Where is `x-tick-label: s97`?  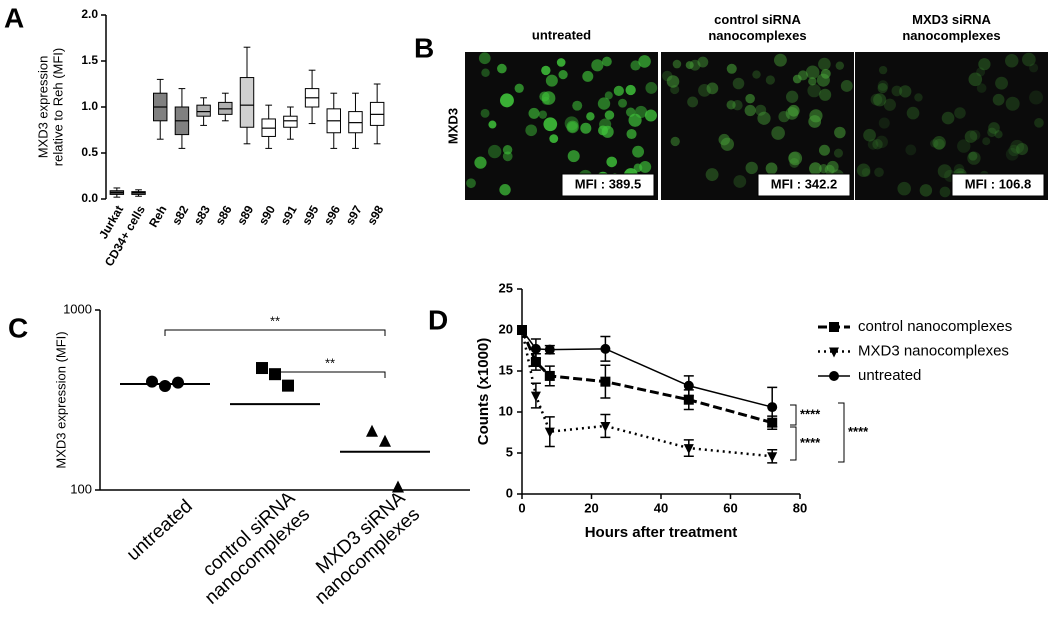 x-tick-label: s97 is located at coordinates (354, 215).